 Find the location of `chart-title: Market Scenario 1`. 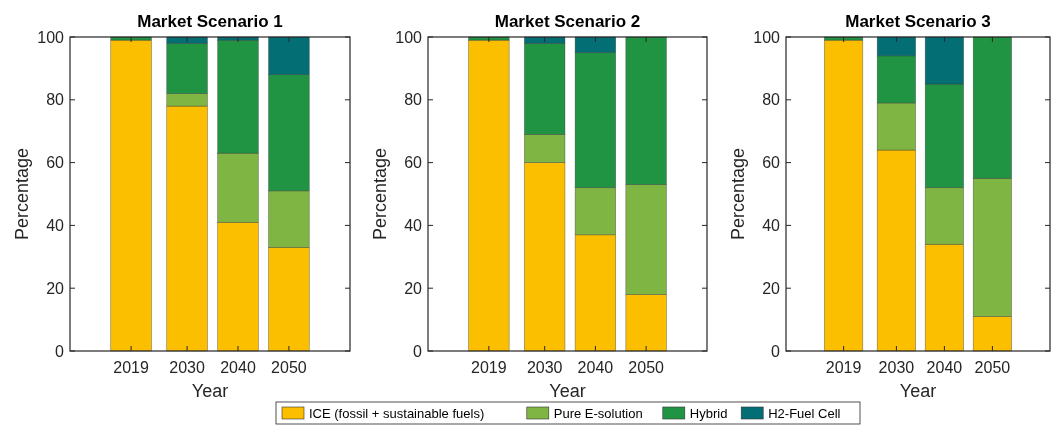

chart-title: Market Scenario 1 is located at coordinates (210, 21).